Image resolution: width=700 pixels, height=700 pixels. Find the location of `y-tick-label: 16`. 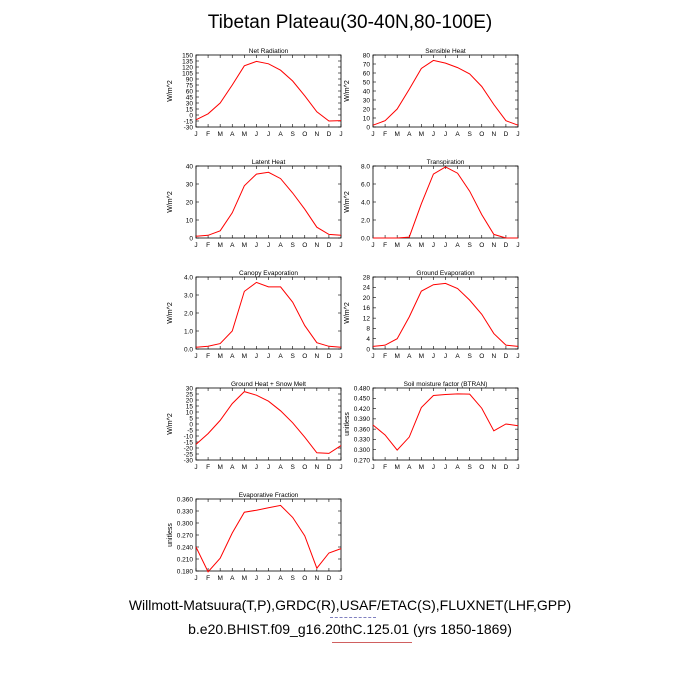

y-tick-label: 16 is located at coordinates (367, 308).